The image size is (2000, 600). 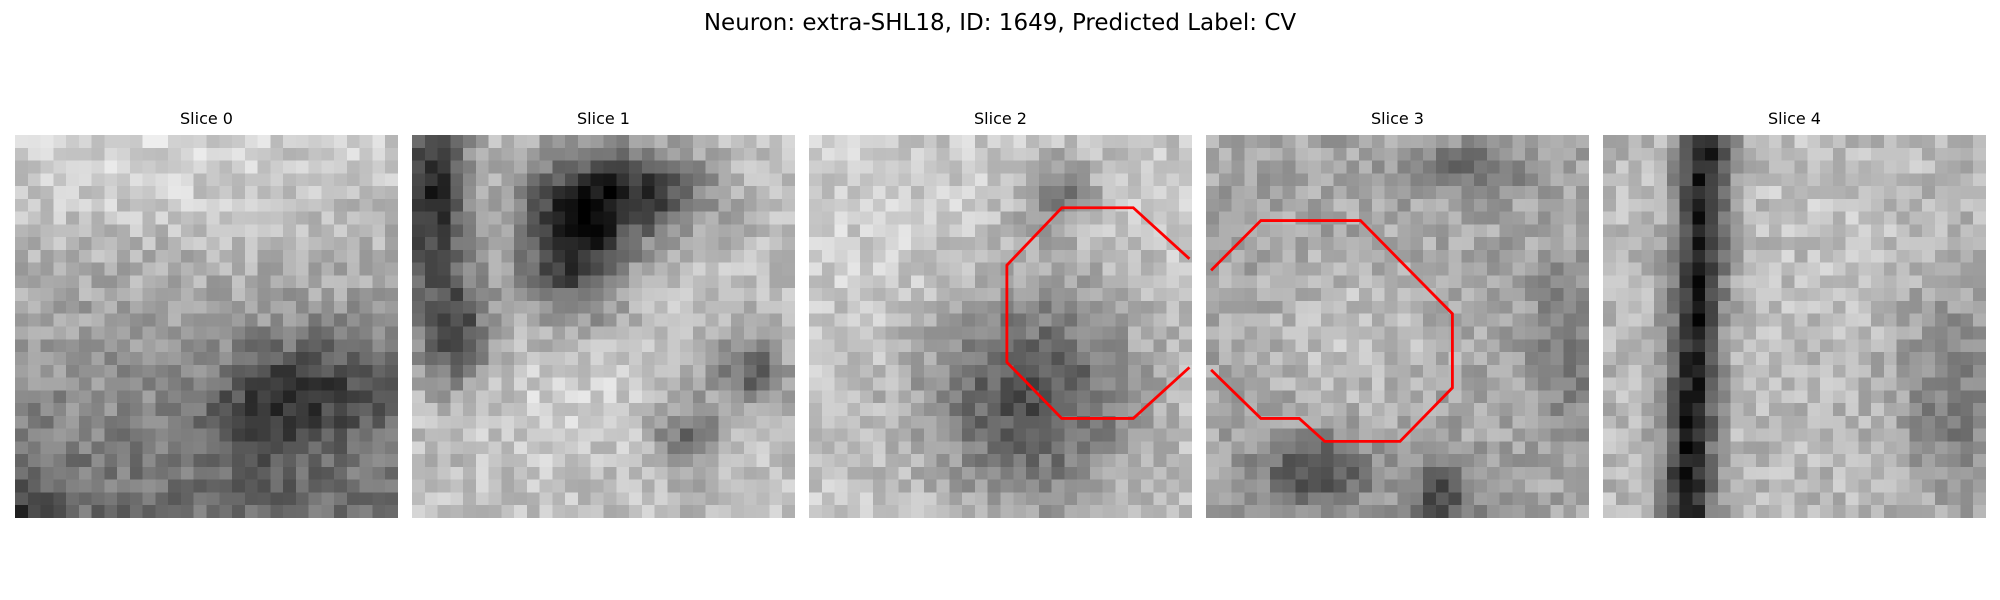 I want to click on slice-title-1: Slice 1, so click(x=603, y=118).